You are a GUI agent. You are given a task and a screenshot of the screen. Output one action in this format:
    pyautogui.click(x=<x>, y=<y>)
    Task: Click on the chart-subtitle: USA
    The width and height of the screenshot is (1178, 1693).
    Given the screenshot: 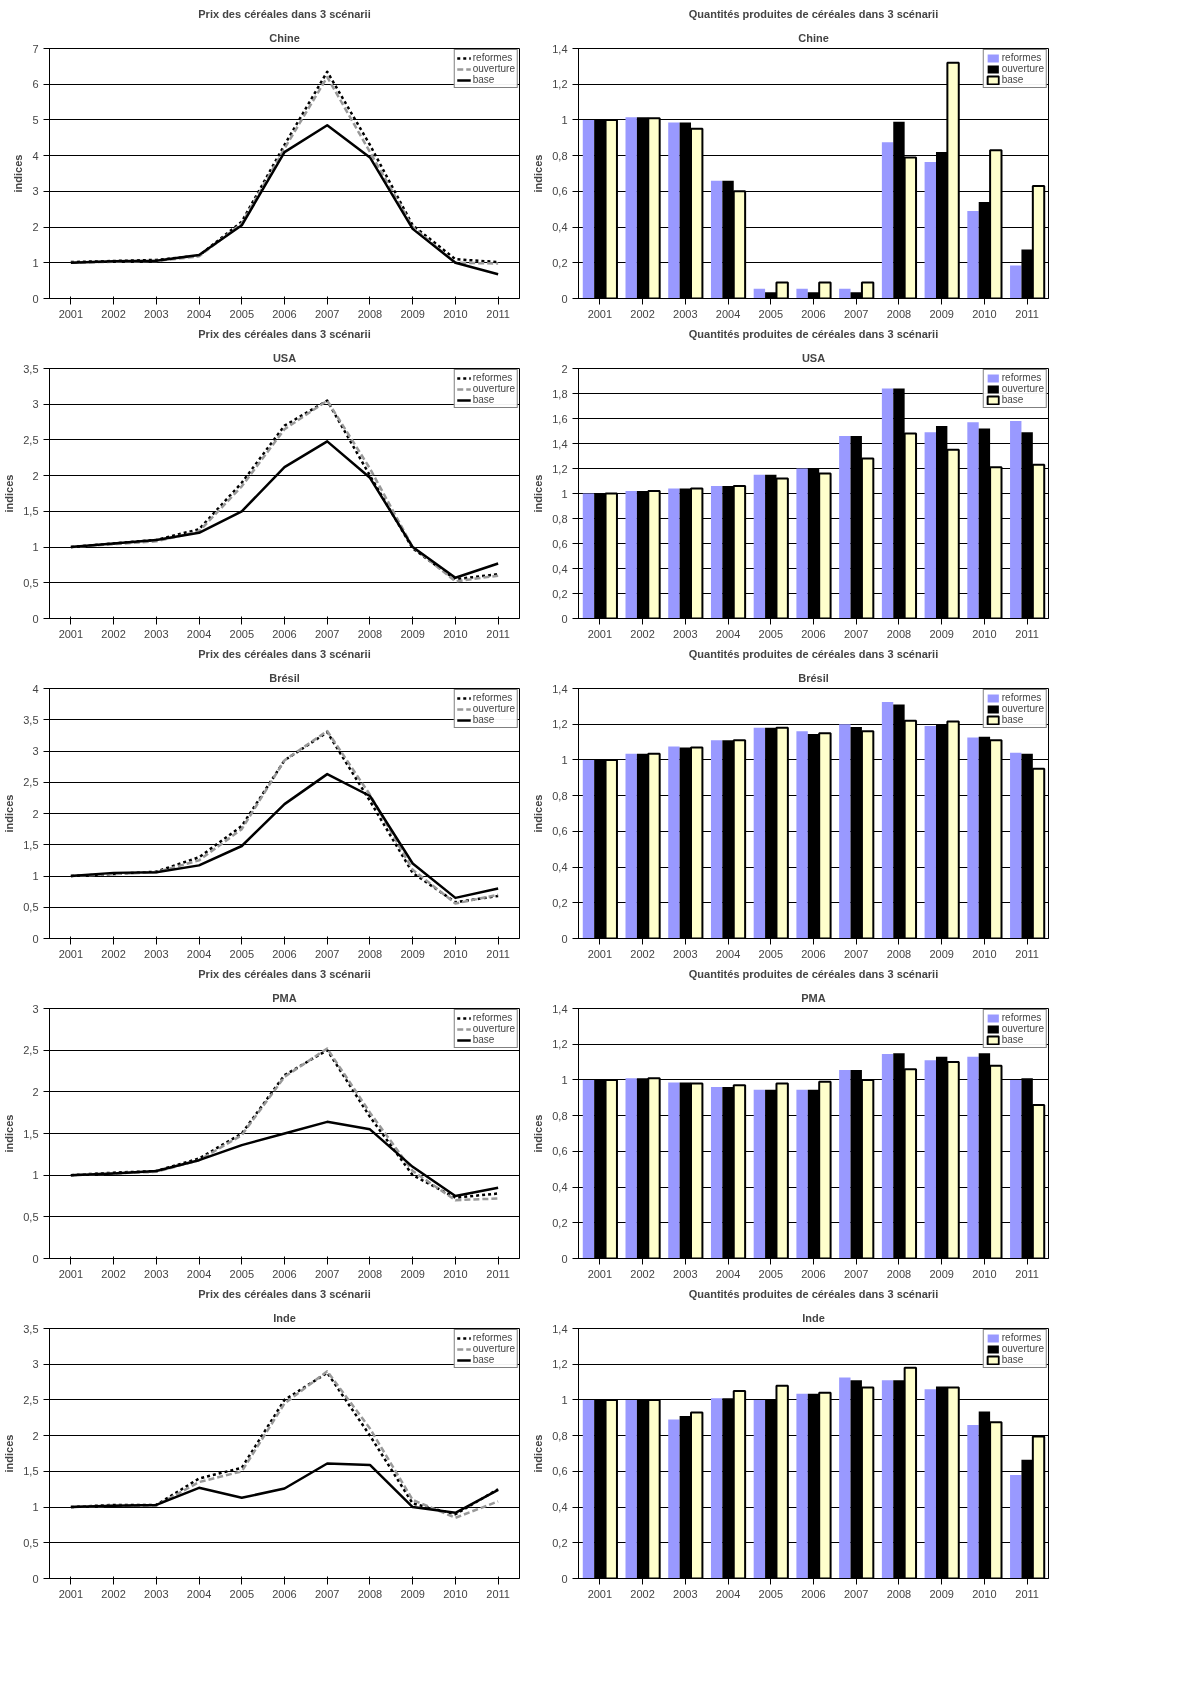 What is the action you would take?
    pyautogui.click(x=813, y=357)
    